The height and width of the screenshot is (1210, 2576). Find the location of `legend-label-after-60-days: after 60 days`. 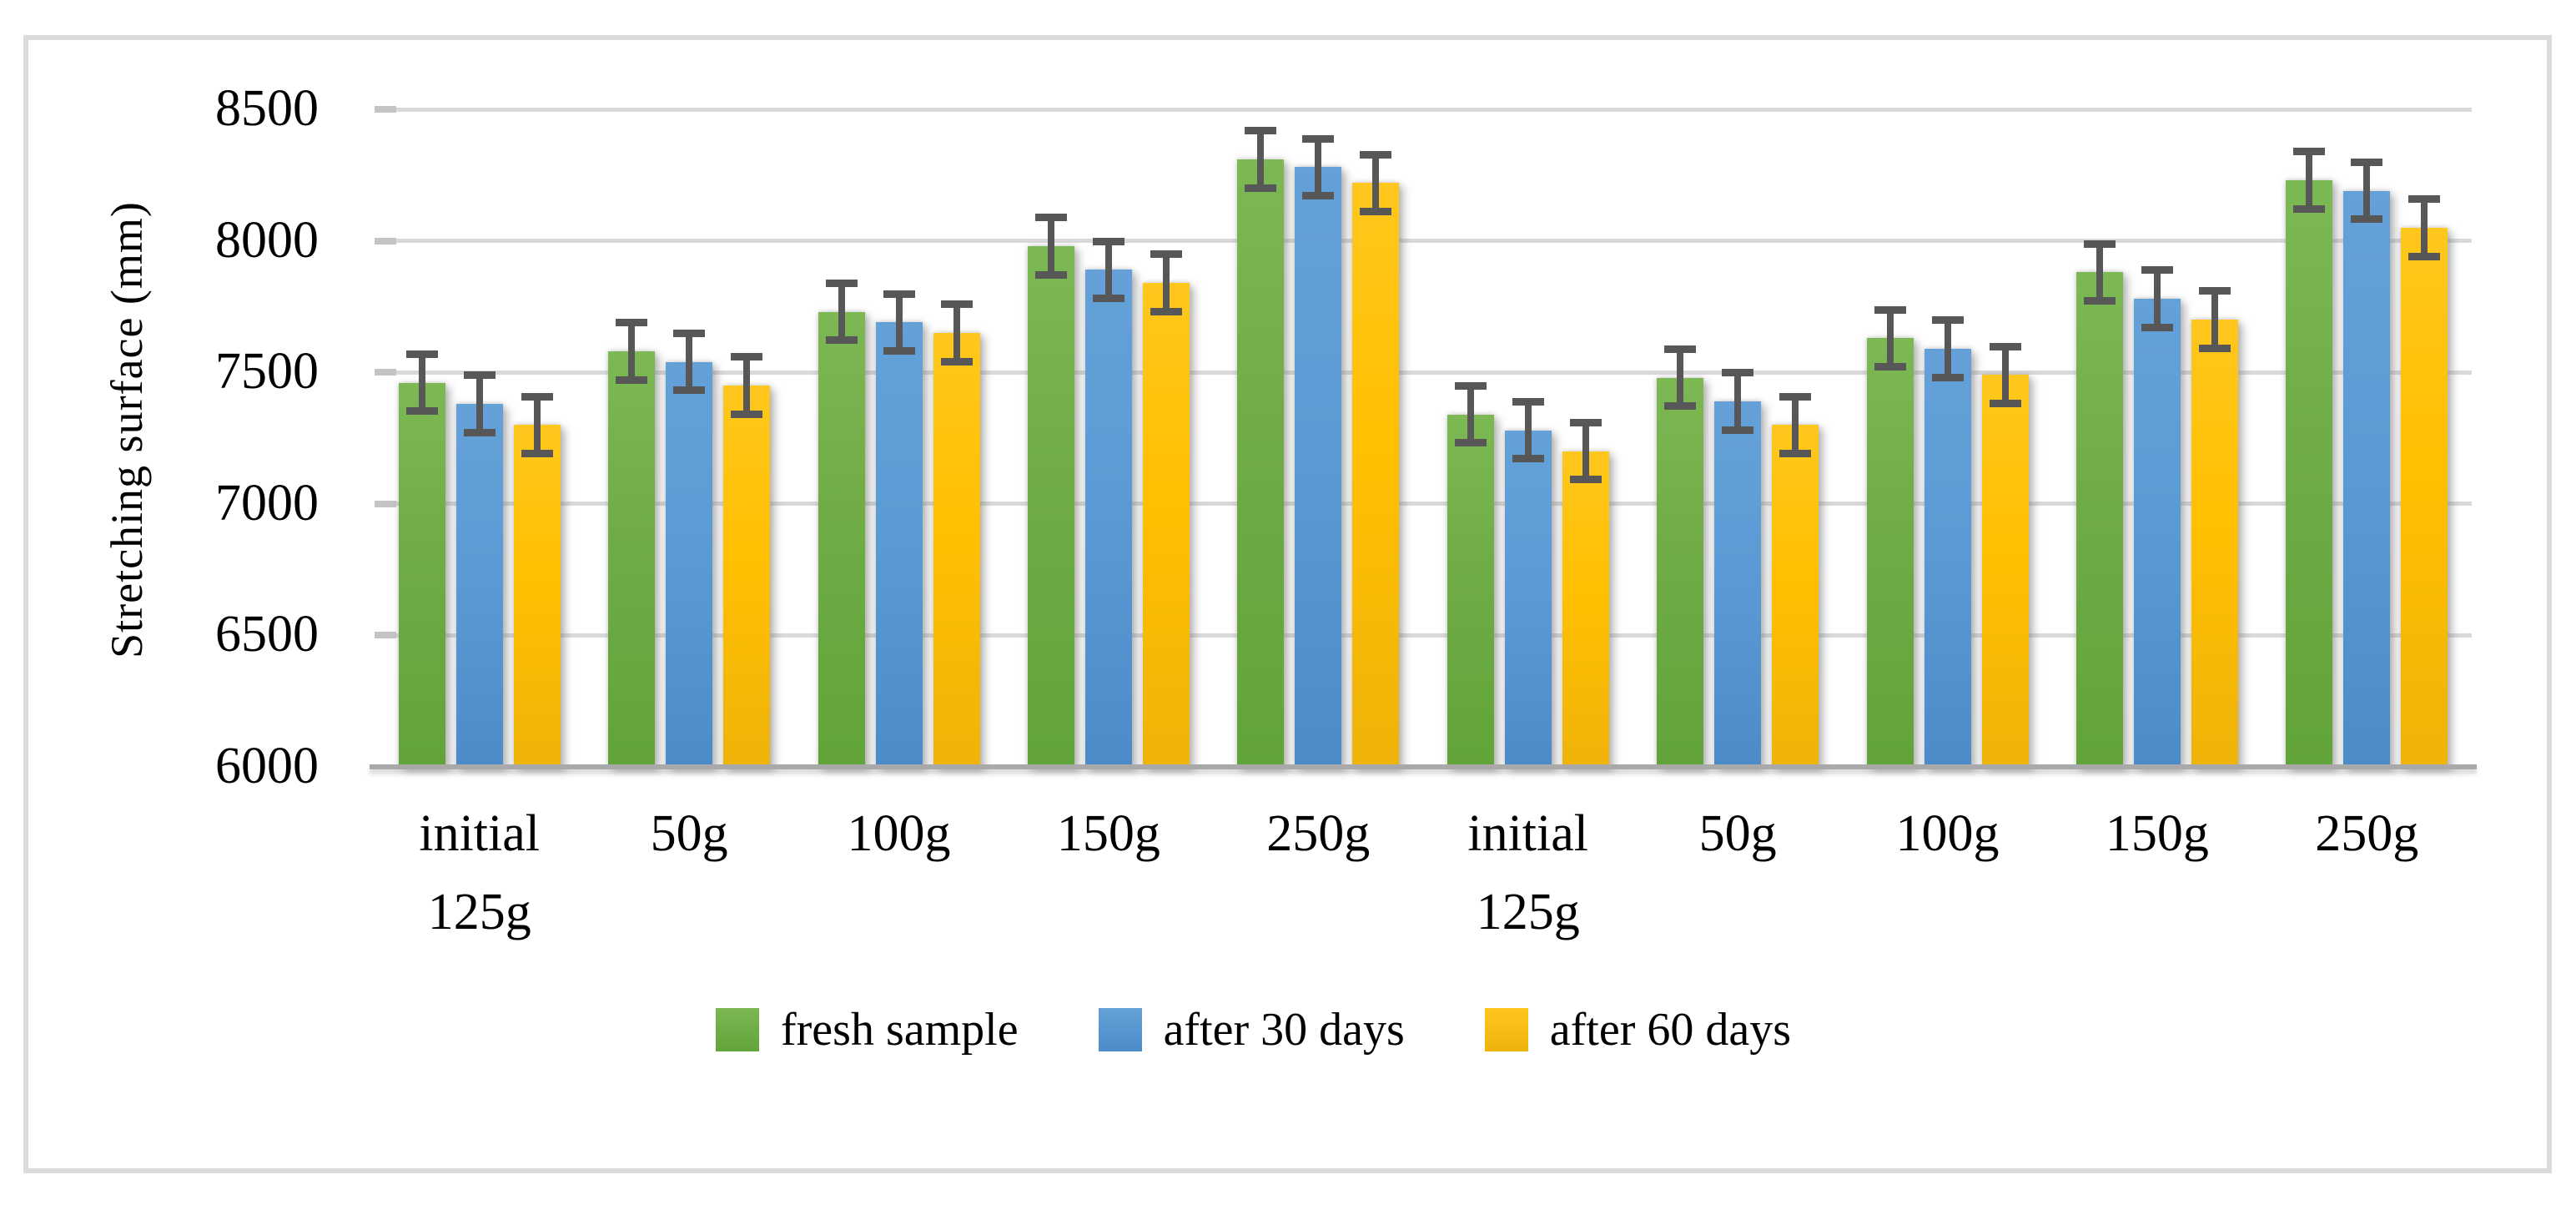

legend-label-after-60-days: after 60 days is located at coordinates (1670, 1030).